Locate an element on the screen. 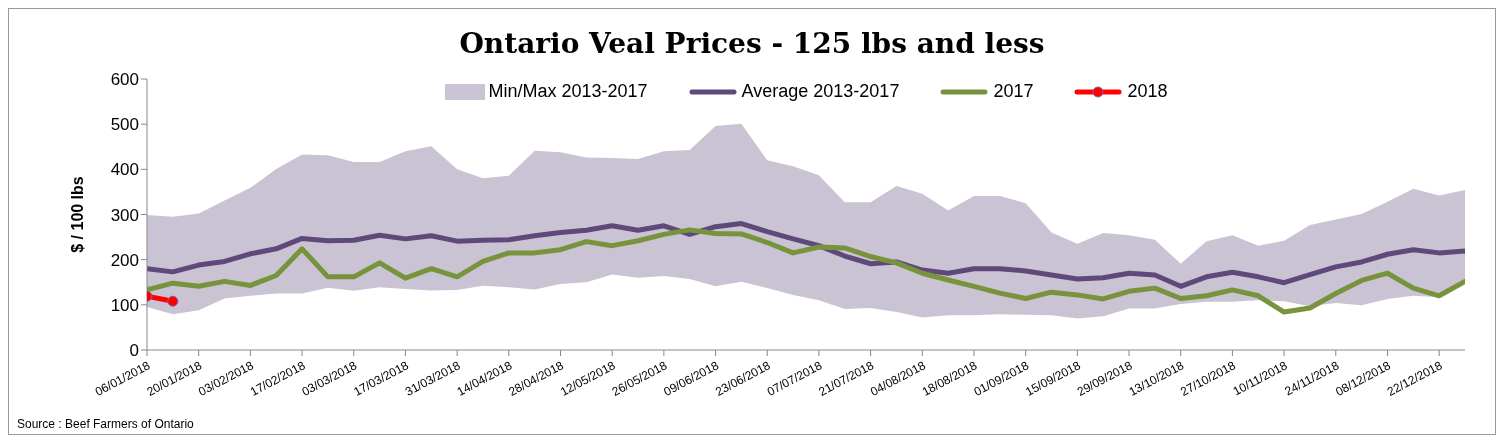 Image resolution: width=1502 pixels, height=441 pixels. y-tick-label: 0 is located at coordinates (134, 351).